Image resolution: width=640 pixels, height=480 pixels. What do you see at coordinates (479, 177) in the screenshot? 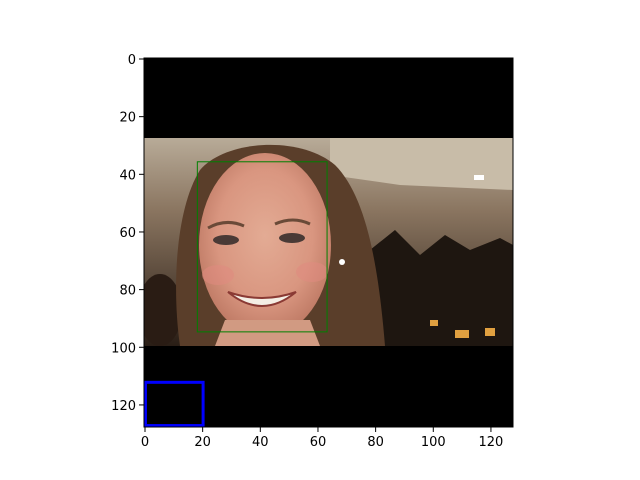
I see `photo-light` at bounding box center [479, 177].